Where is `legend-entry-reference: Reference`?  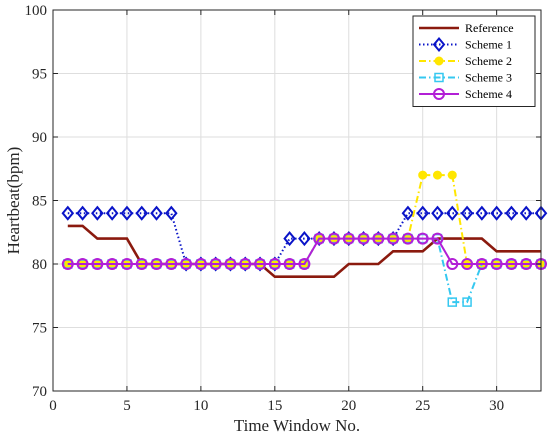 legend-entry-reference: Reference is located at coordinates (466, 28).